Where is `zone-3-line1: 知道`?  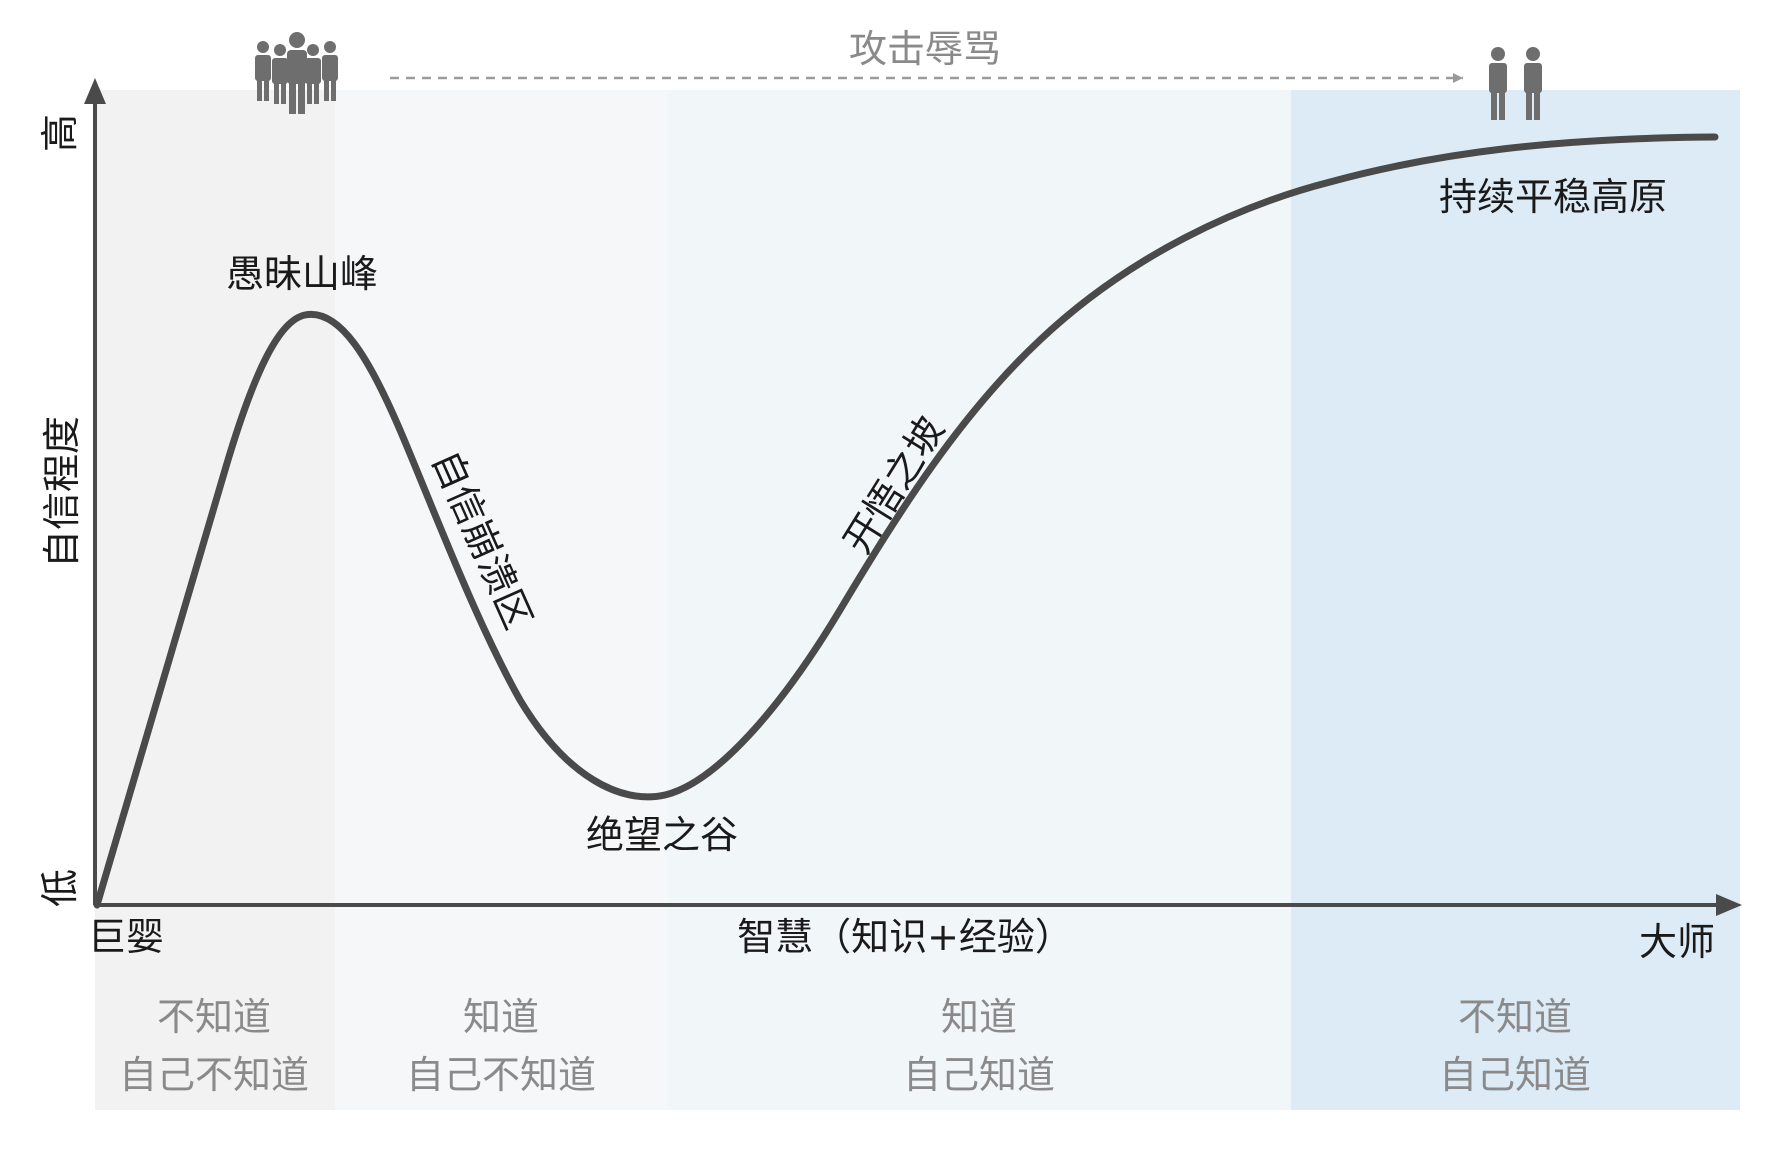 zone-3-line1: 知道 is located at coordinates (979, 1017).